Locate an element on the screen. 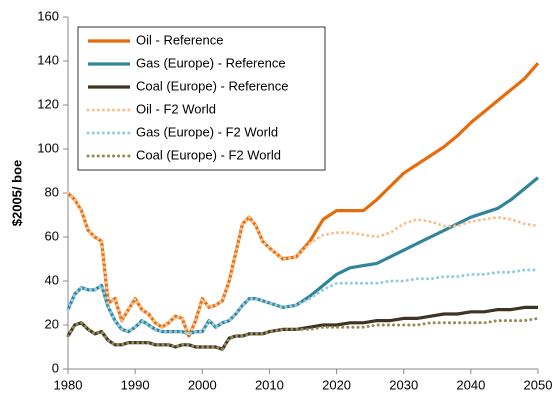 This screenshot has height=403, width=558. x-tick-label: 1990 is located at coordinates (135, 384).